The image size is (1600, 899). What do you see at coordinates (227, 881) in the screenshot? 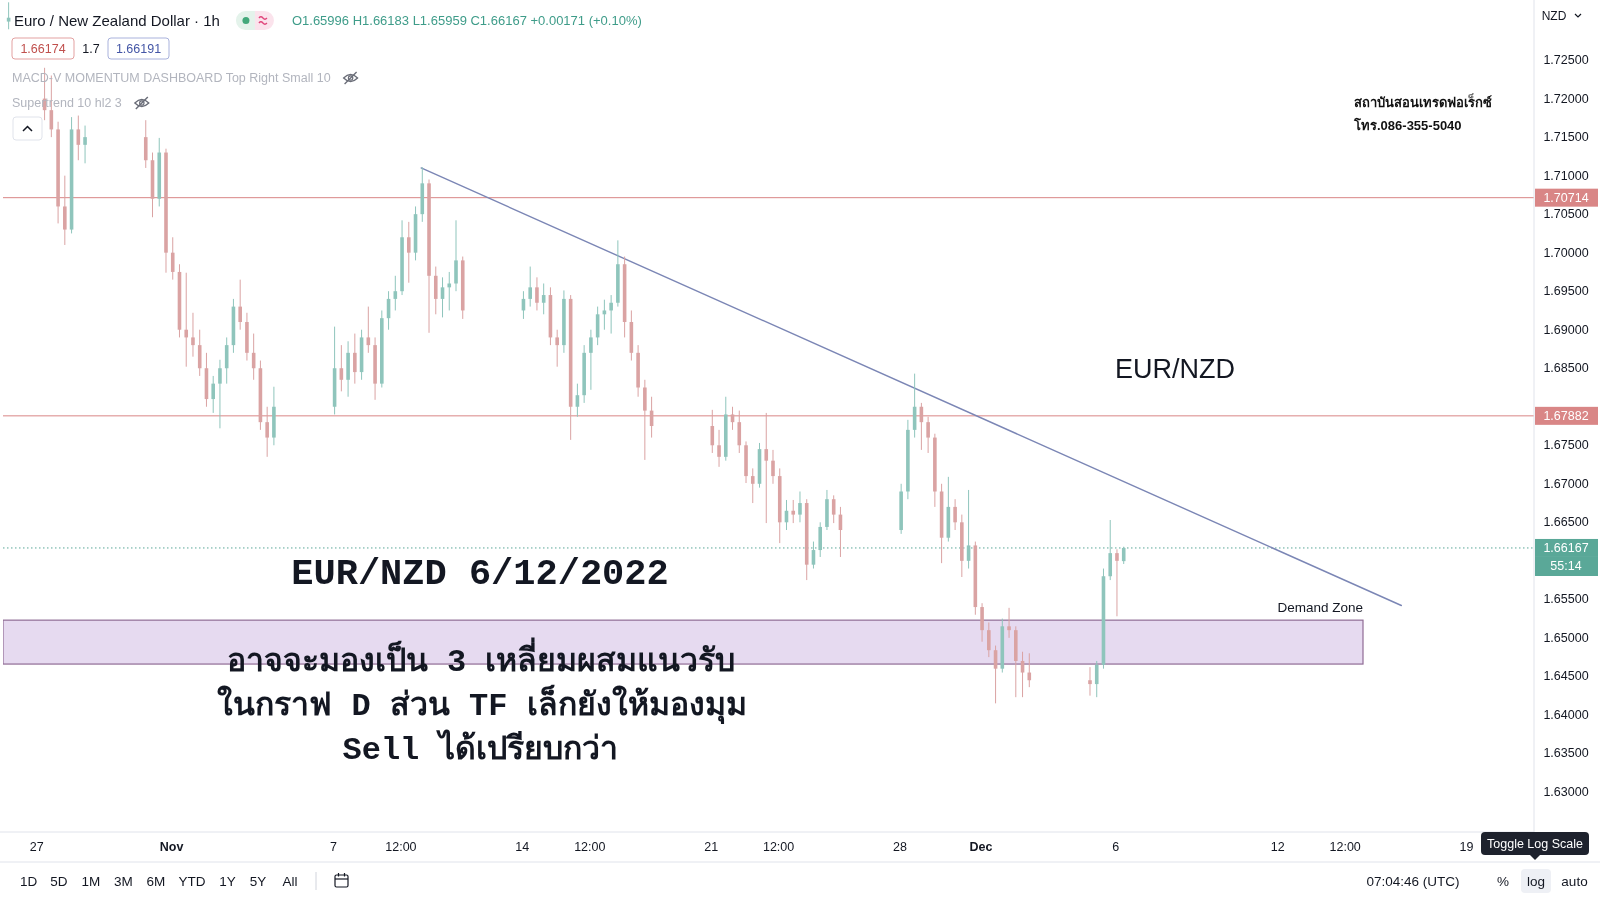
I see `text: 1Y` at bounding box center [227, 881].